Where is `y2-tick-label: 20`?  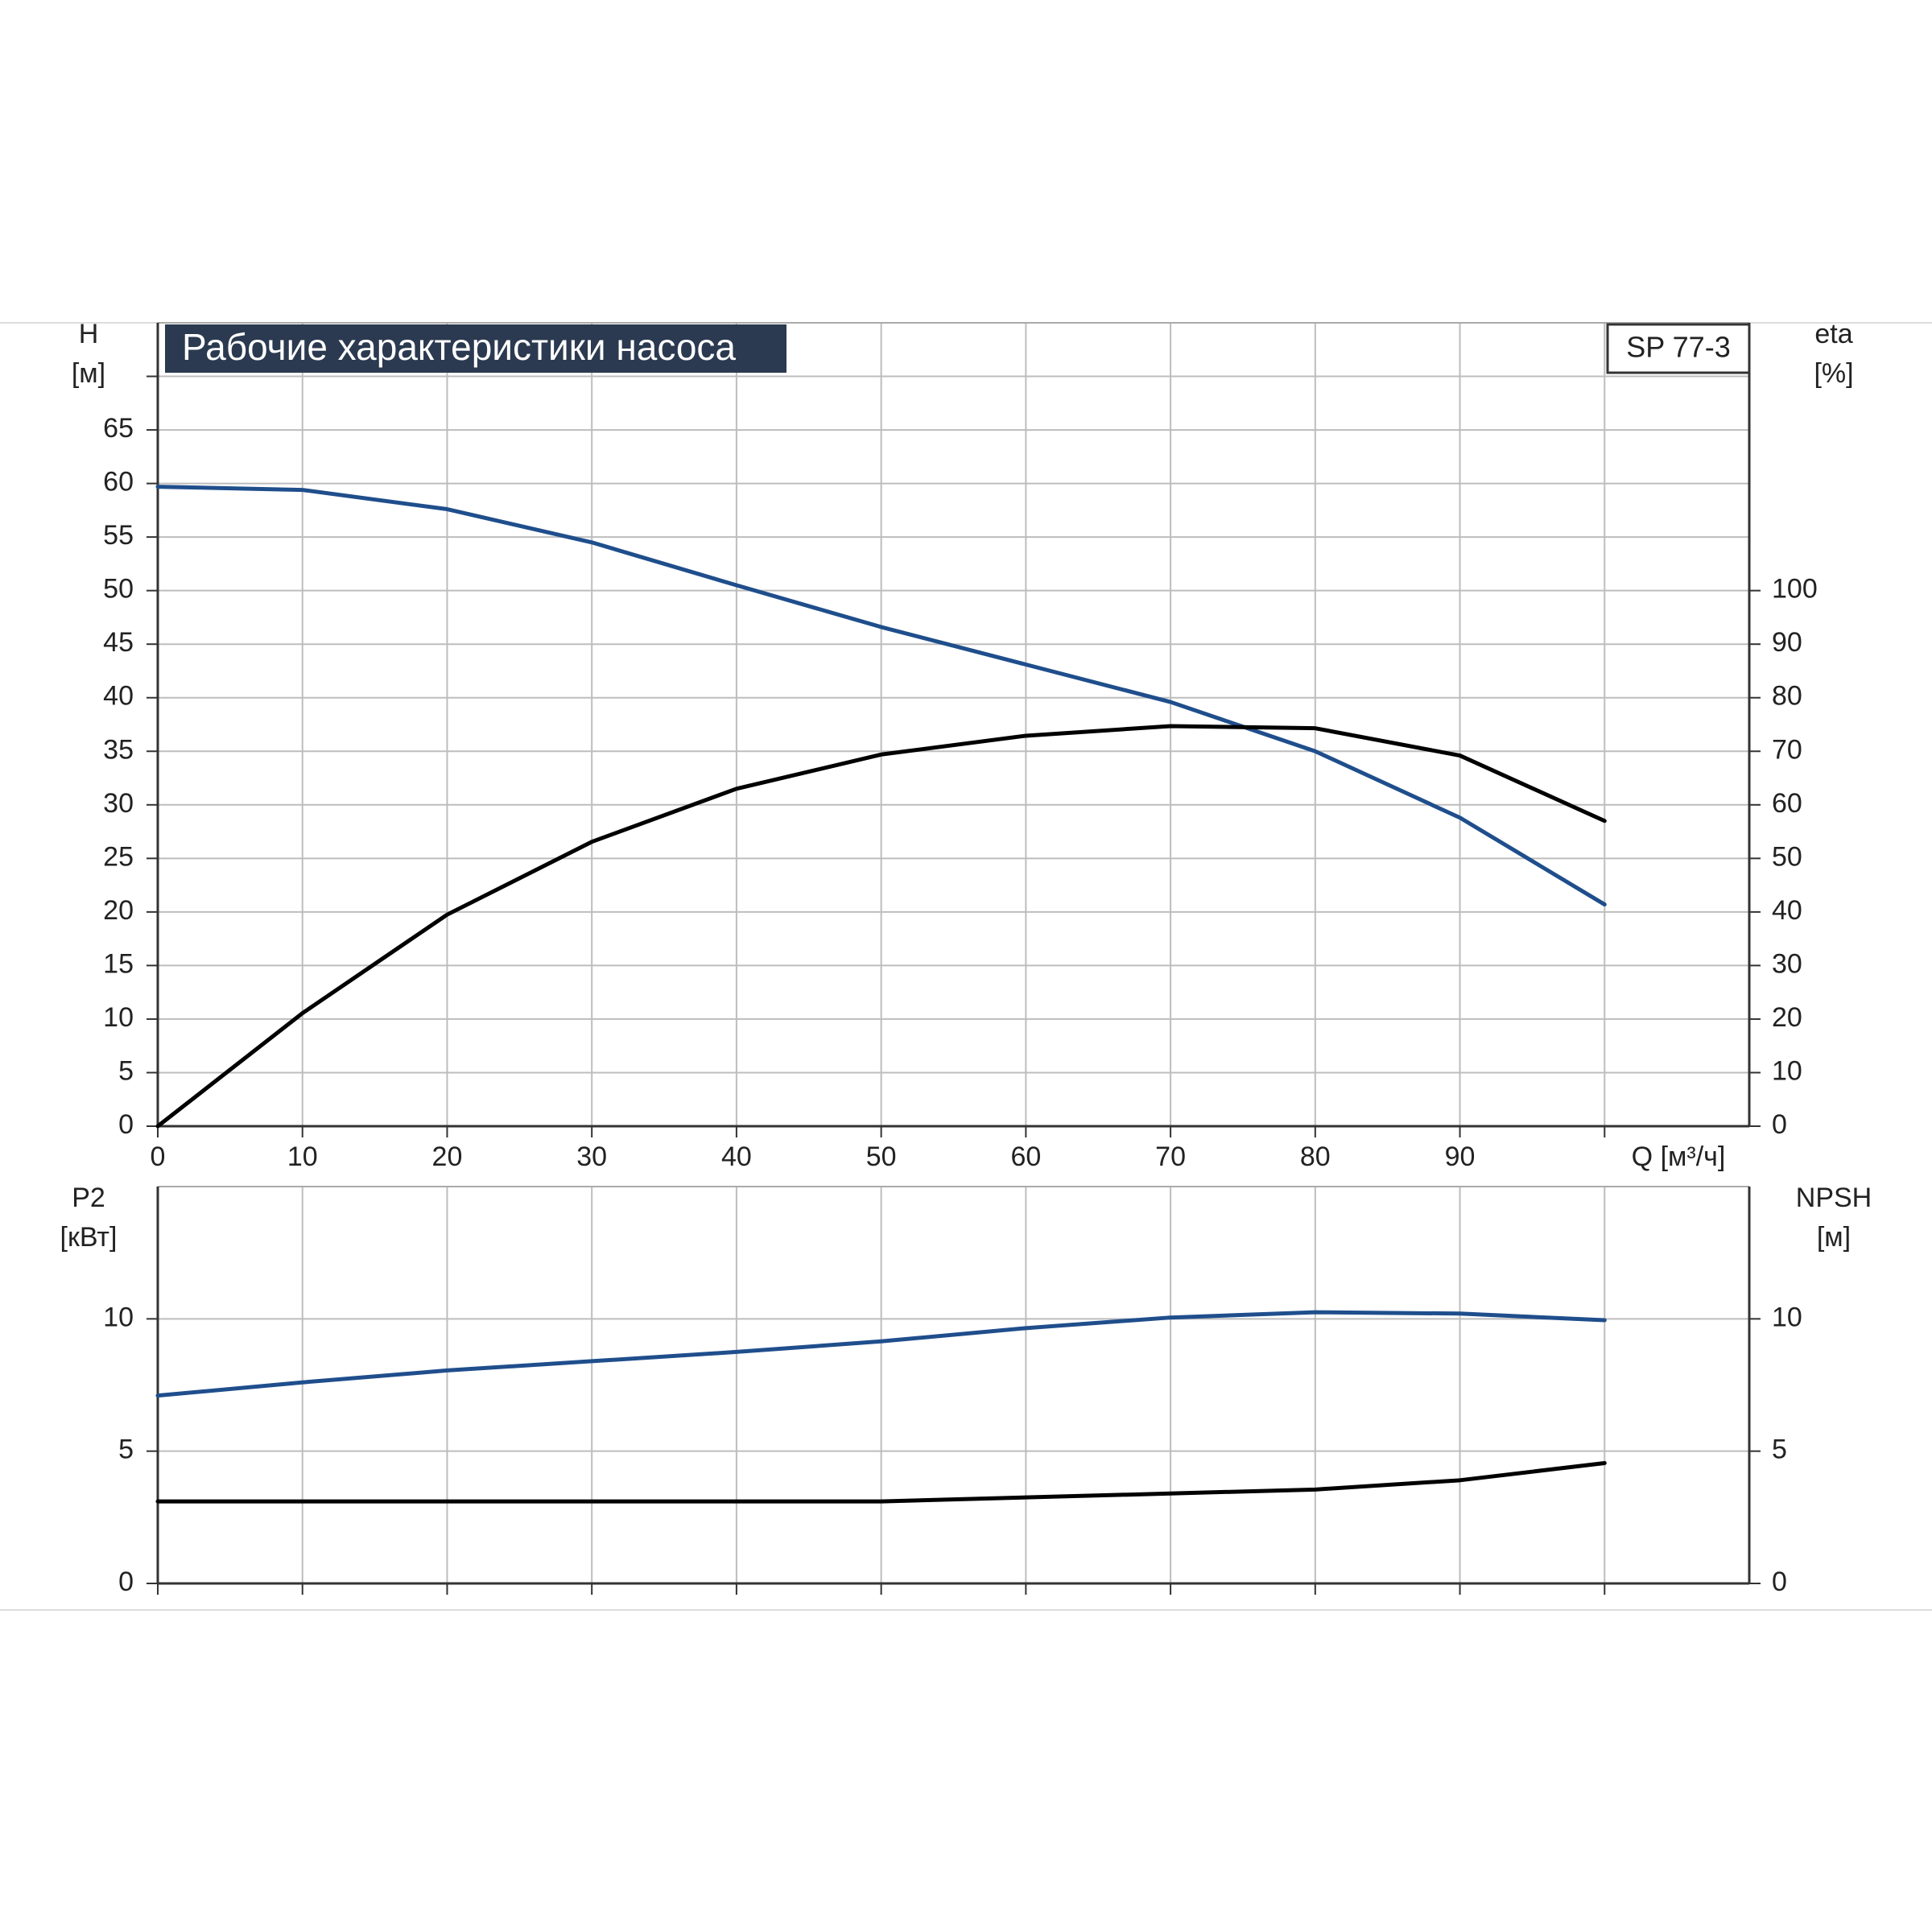
y2-tick-label: 20 is located at coordinates (1787, 1017).